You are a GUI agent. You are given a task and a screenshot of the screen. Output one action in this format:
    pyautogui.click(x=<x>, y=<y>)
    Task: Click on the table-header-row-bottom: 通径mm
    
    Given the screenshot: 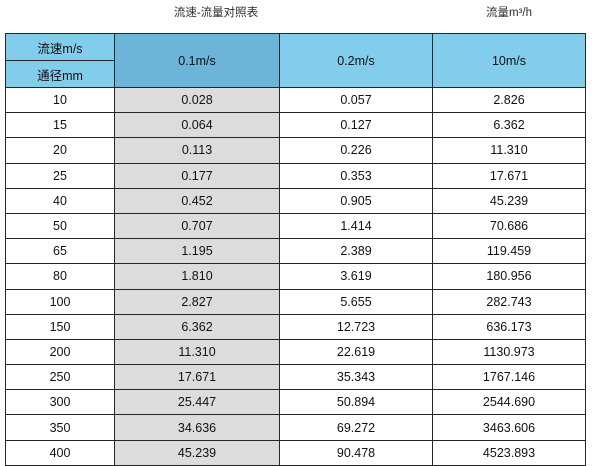 What is the action you would take?
    pyautogui.click(x=295, y=74)
    